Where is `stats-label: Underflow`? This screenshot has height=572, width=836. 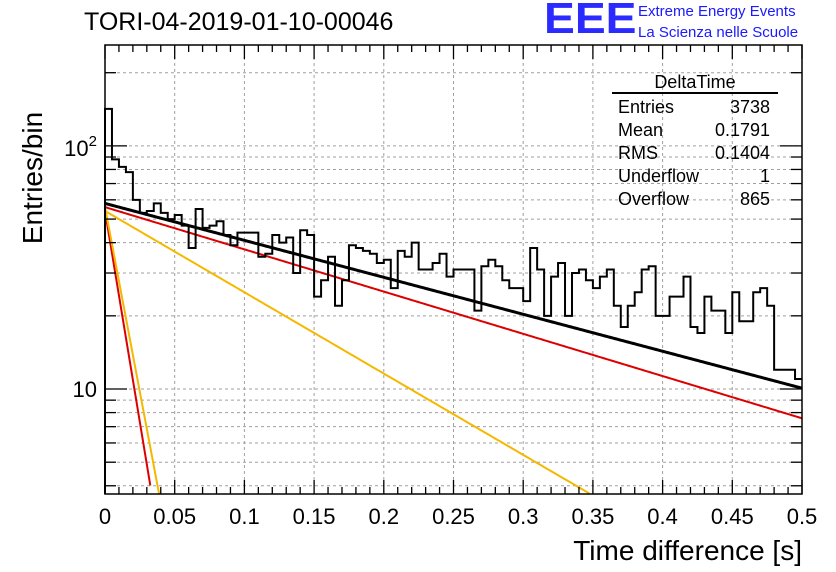
stats-label: Underflow is located at coordinates (659, 176).